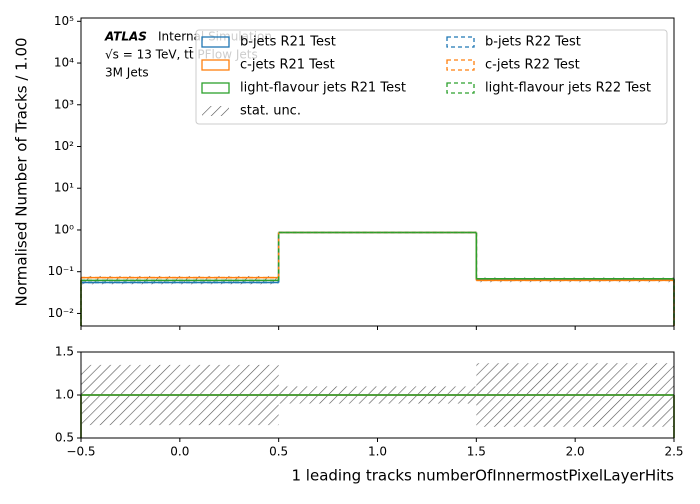  Describe the element at coordinates (568, 88) in the screenshot. I see `legend-label: light-flavour jets R22 Test` at that location.